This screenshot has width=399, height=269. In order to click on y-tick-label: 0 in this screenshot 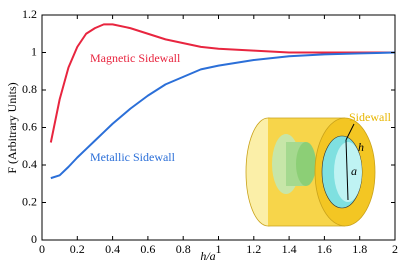, I will do `click(34, 239)`.